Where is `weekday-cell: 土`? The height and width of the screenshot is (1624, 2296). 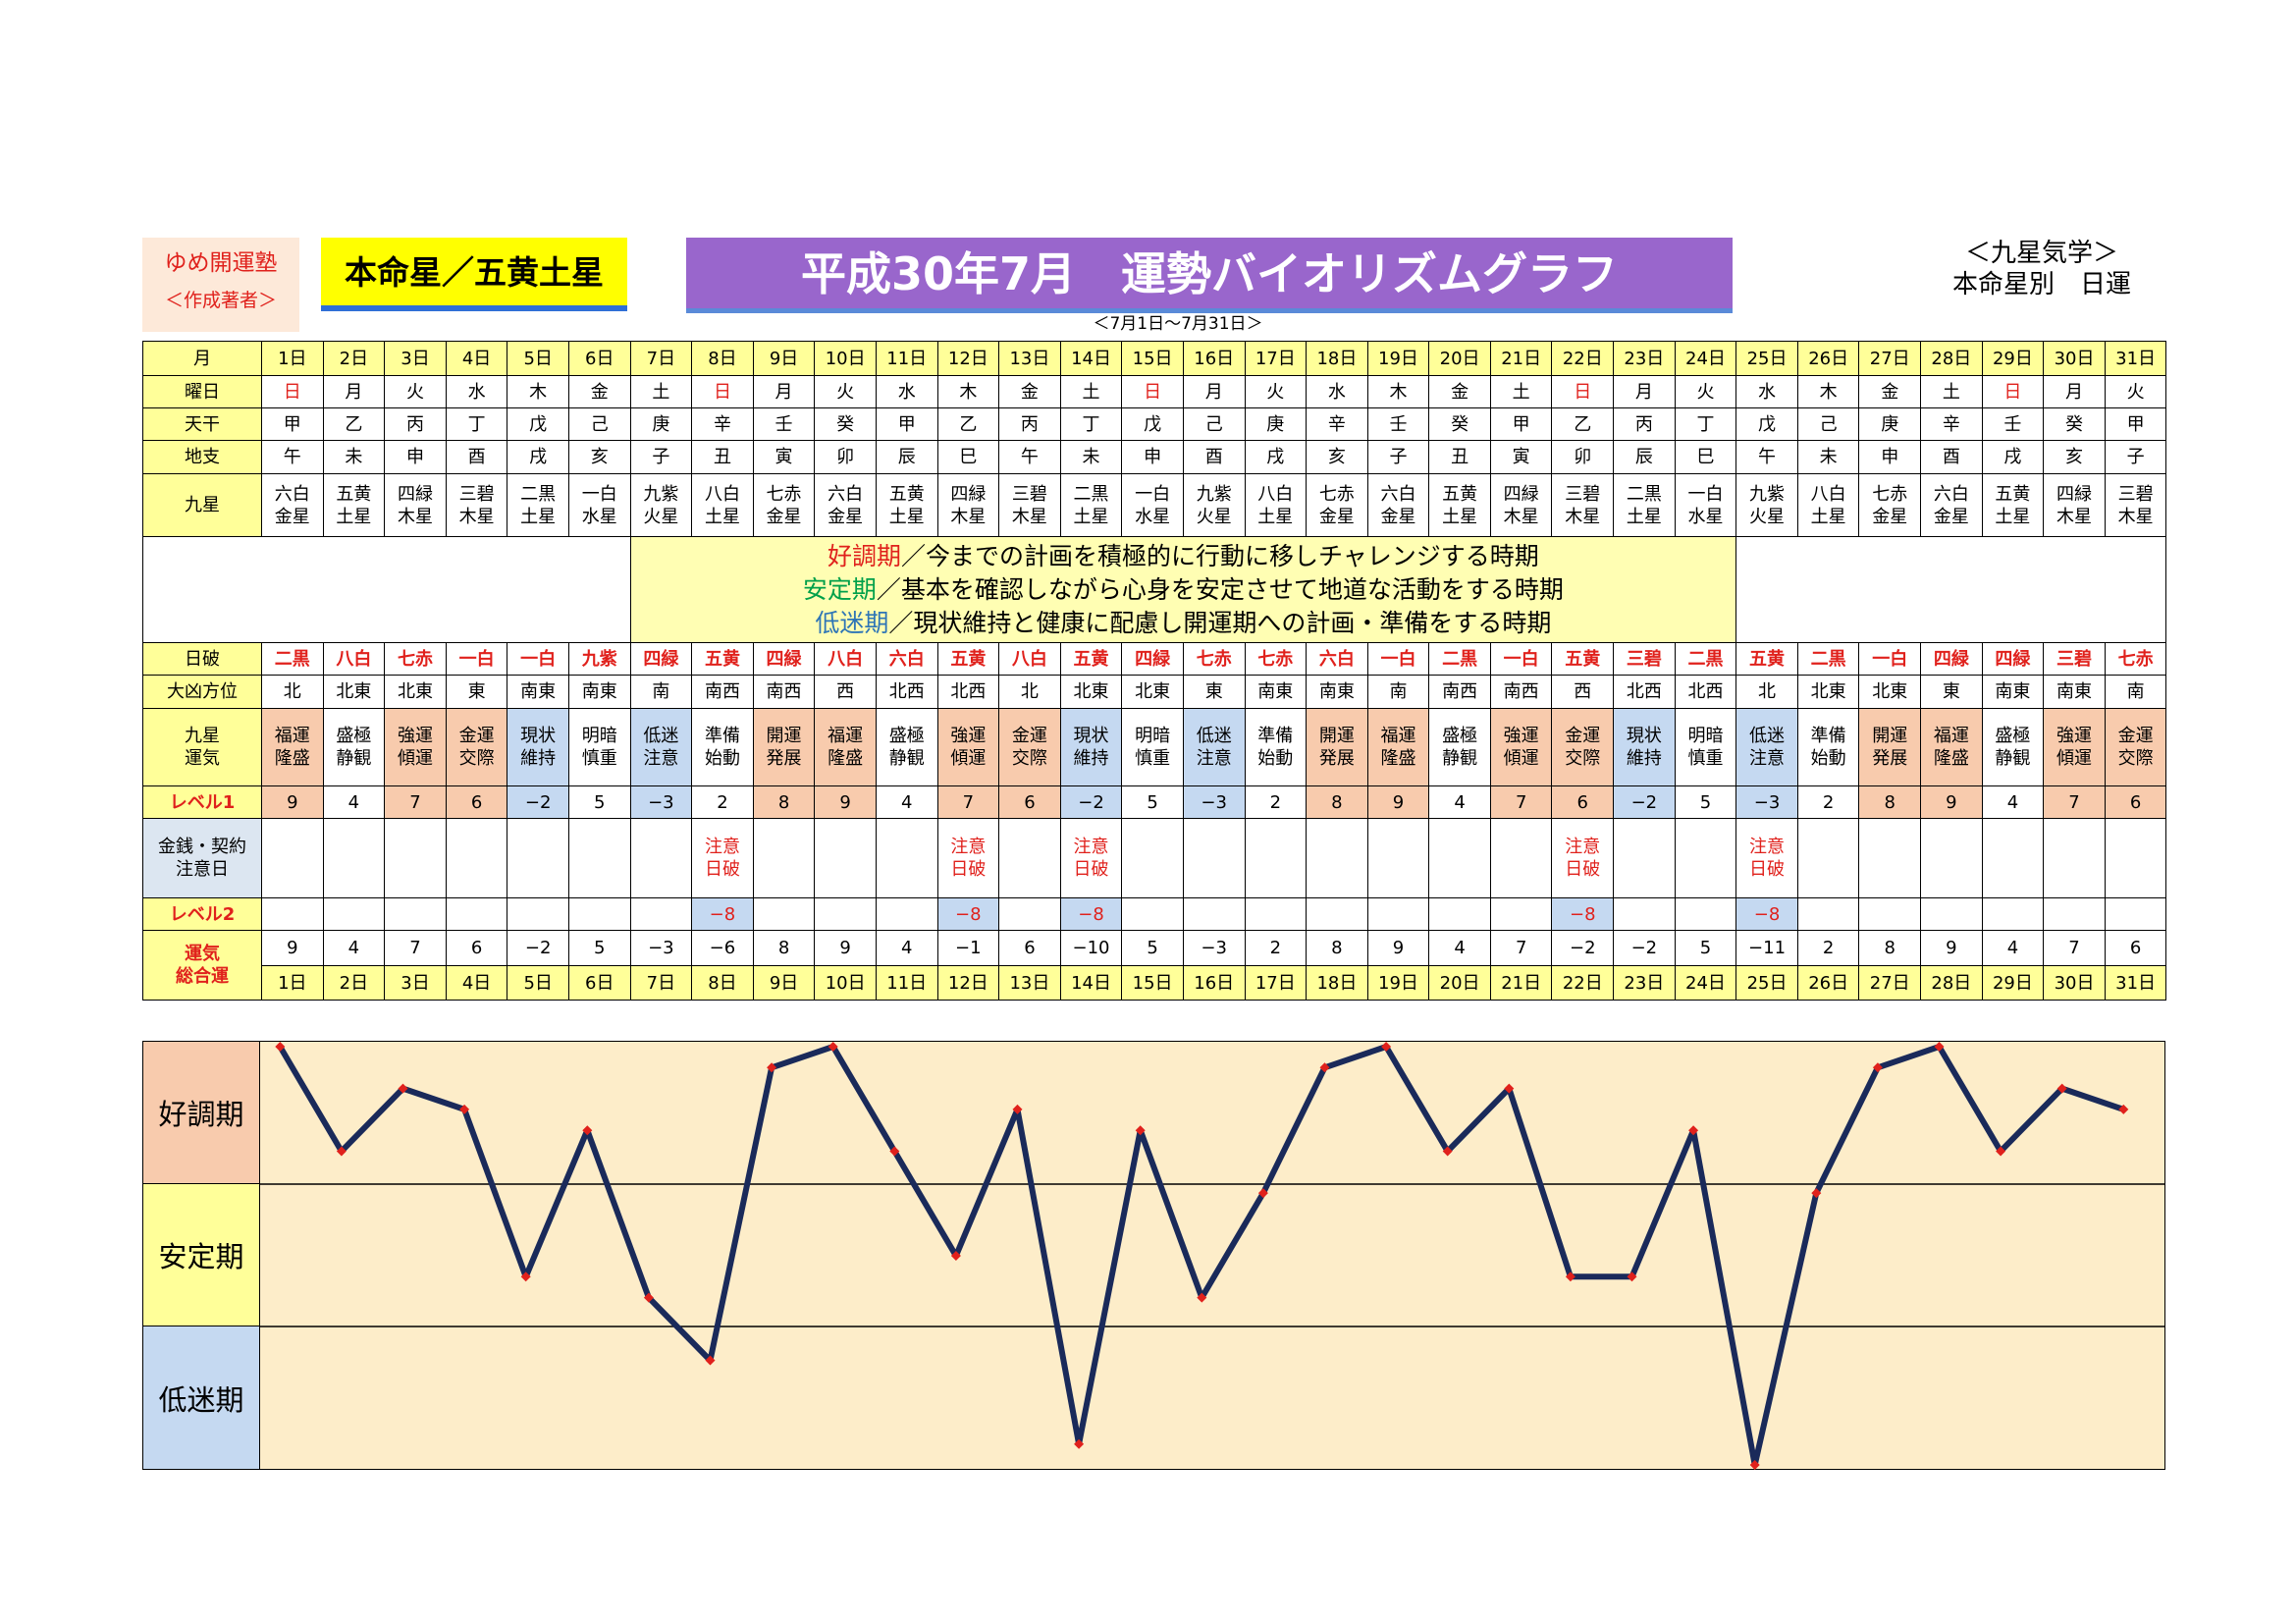
weekday-cell: 土 is located at coordinates (1521, 391).